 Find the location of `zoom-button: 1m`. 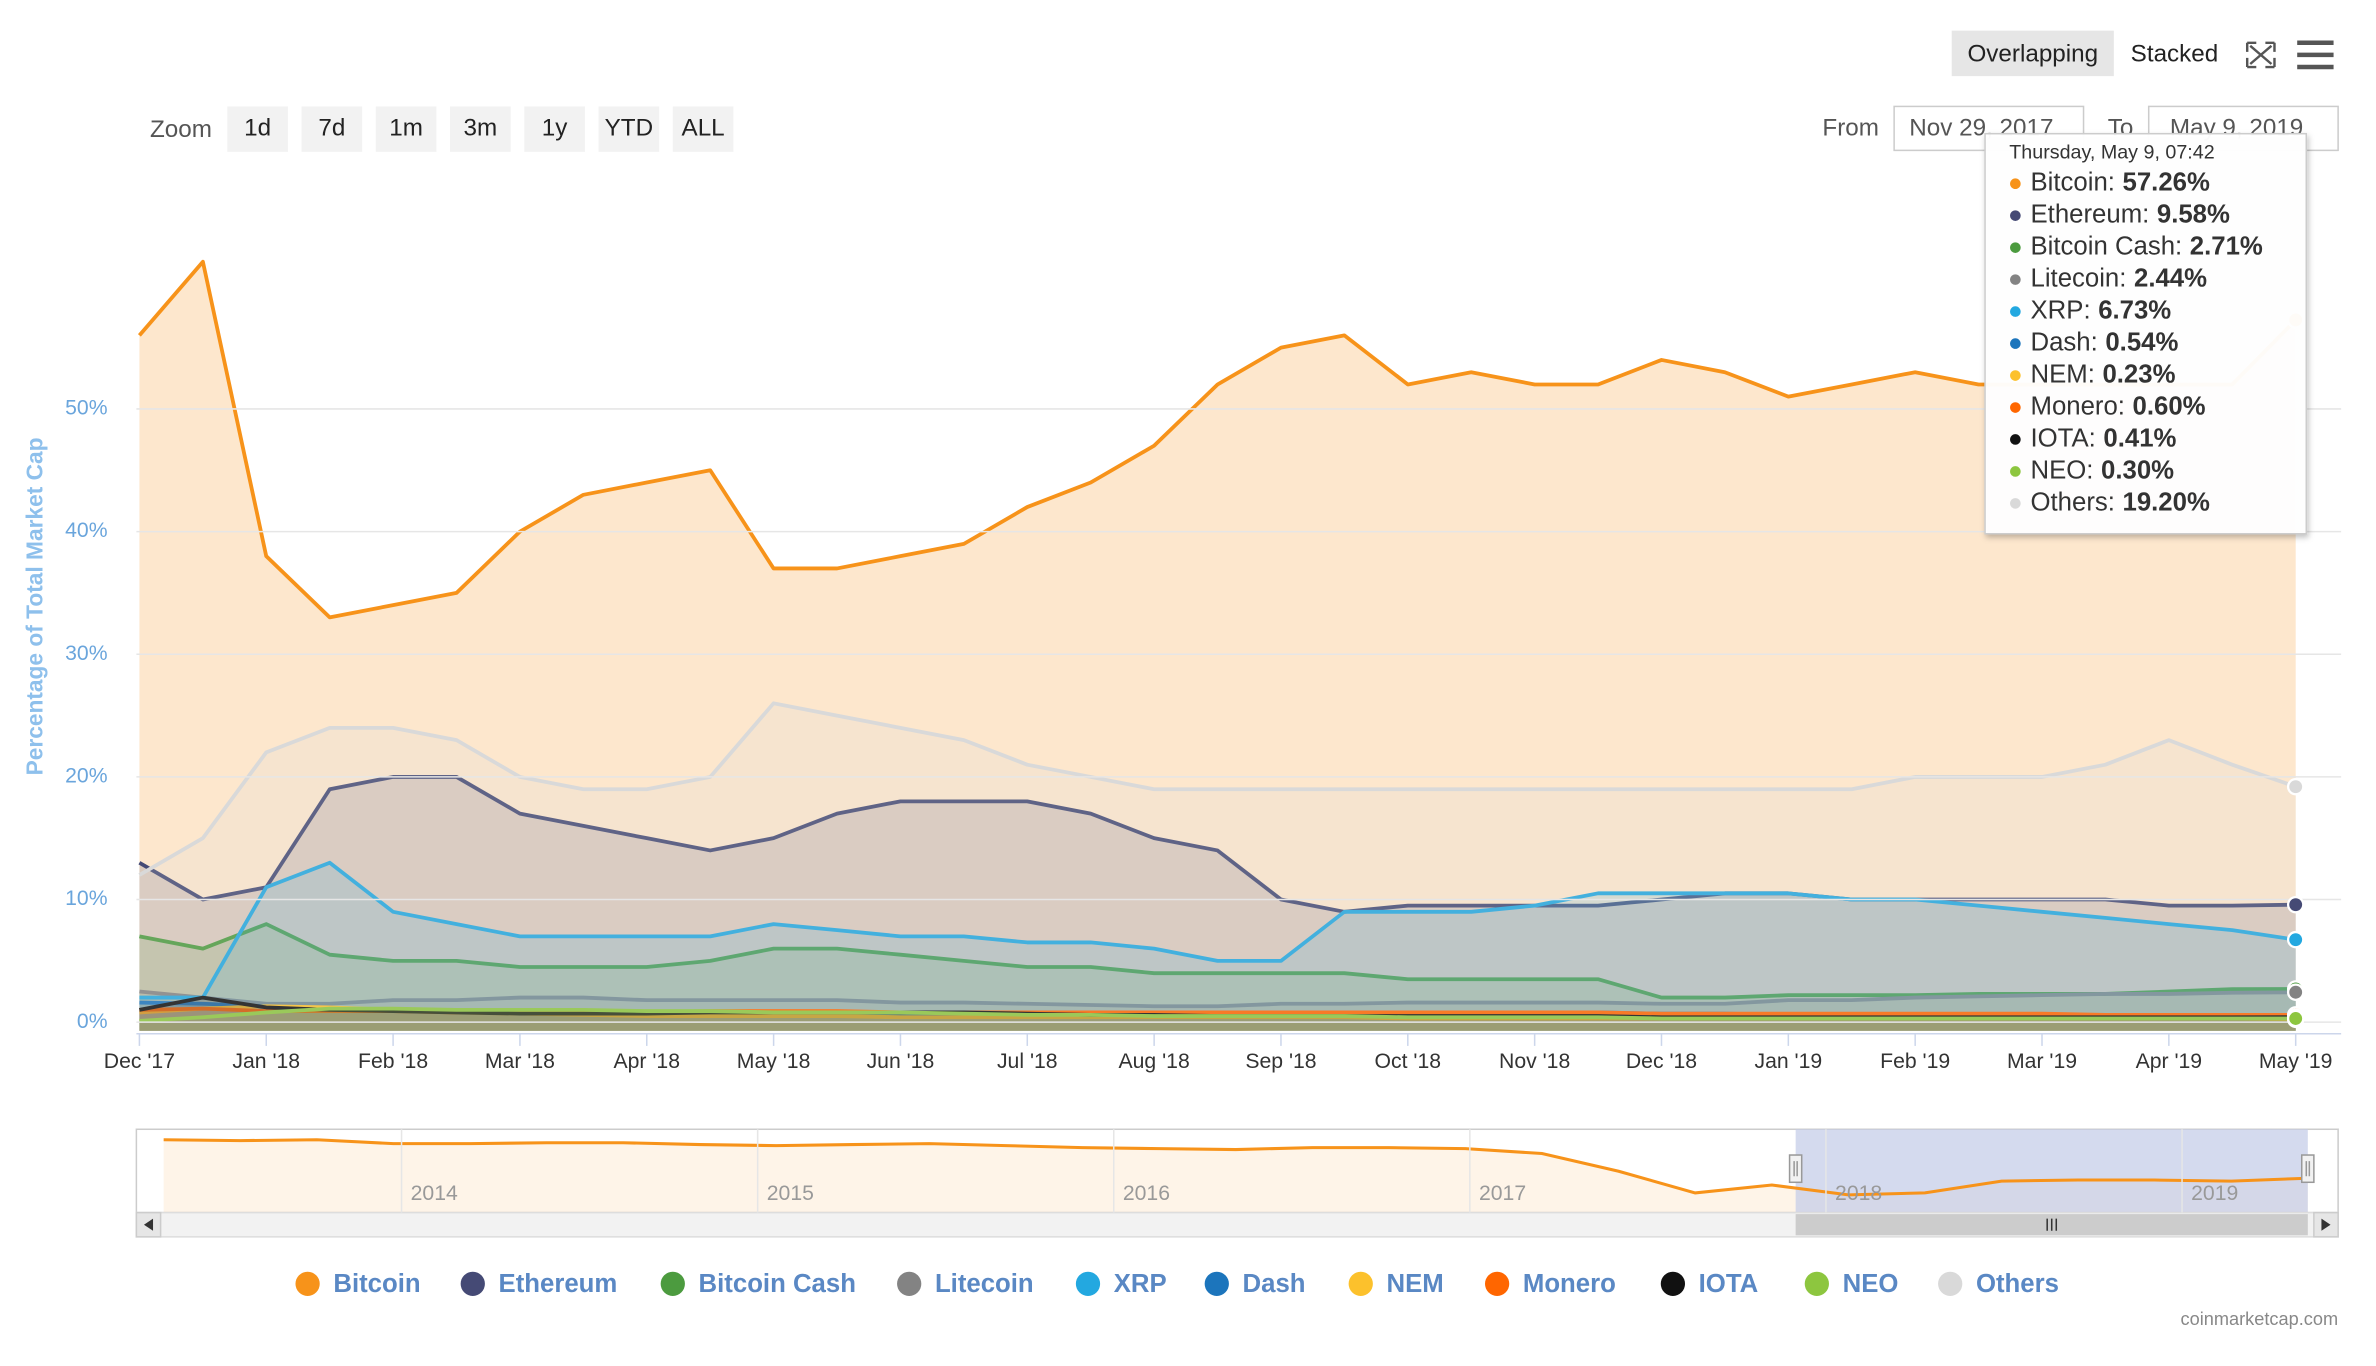

zoom-button: 1m is located at coordinates (406, 128).